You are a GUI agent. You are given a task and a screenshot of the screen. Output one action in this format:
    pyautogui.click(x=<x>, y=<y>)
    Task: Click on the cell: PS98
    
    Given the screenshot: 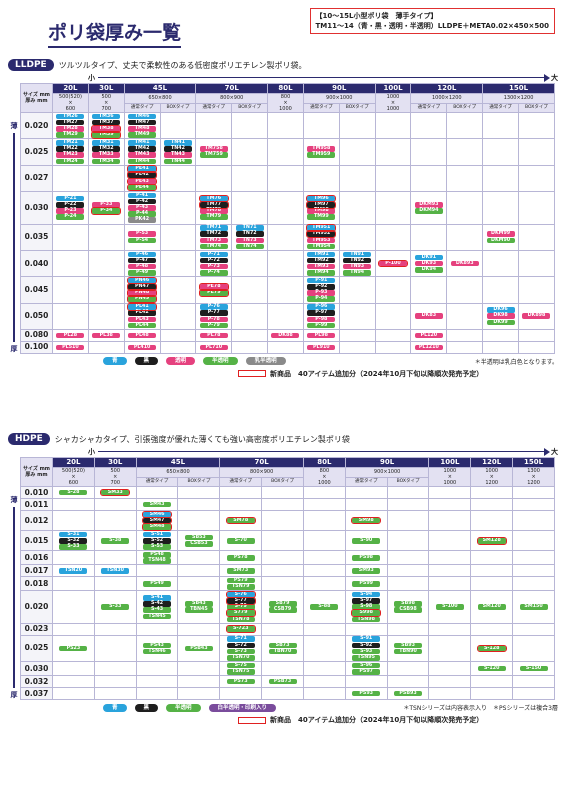 What is the action you would take?
    pyautogui.click(x=366, y=558)
    